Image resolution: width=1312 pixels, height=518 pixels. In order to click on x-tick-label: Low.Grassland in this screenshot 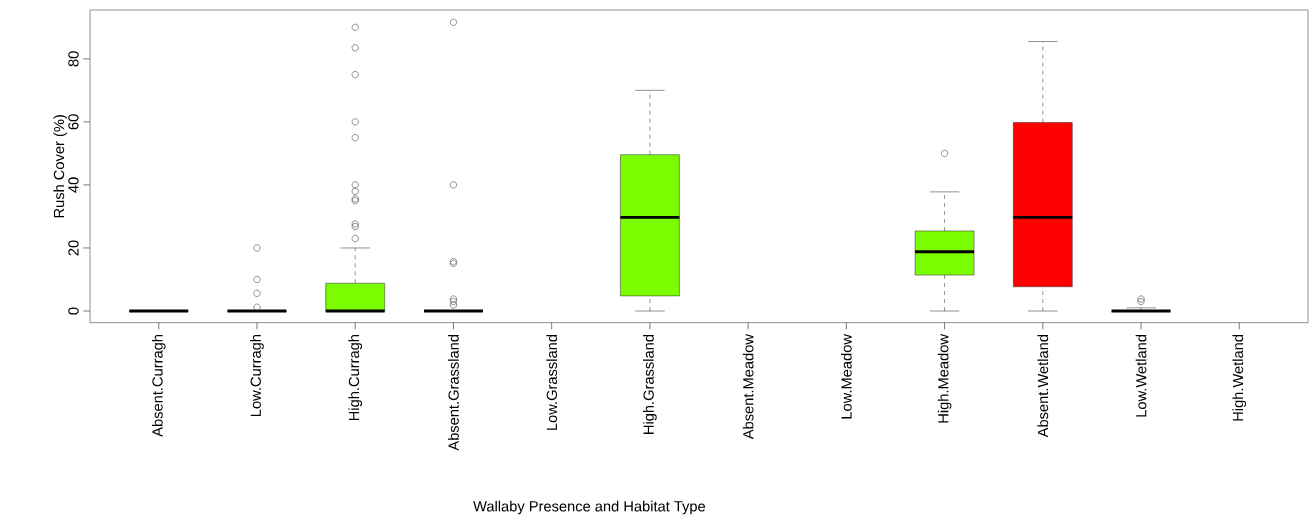, I will do `click(552, 382)`.